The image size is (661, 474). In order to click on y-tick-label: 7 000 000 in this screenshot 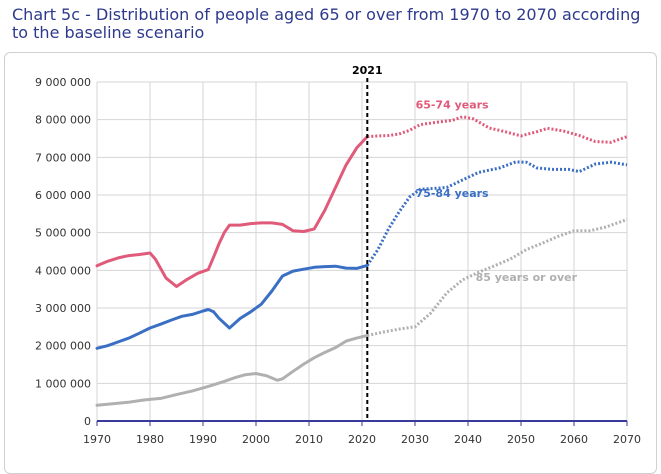, I will do `click(63, 157)`.